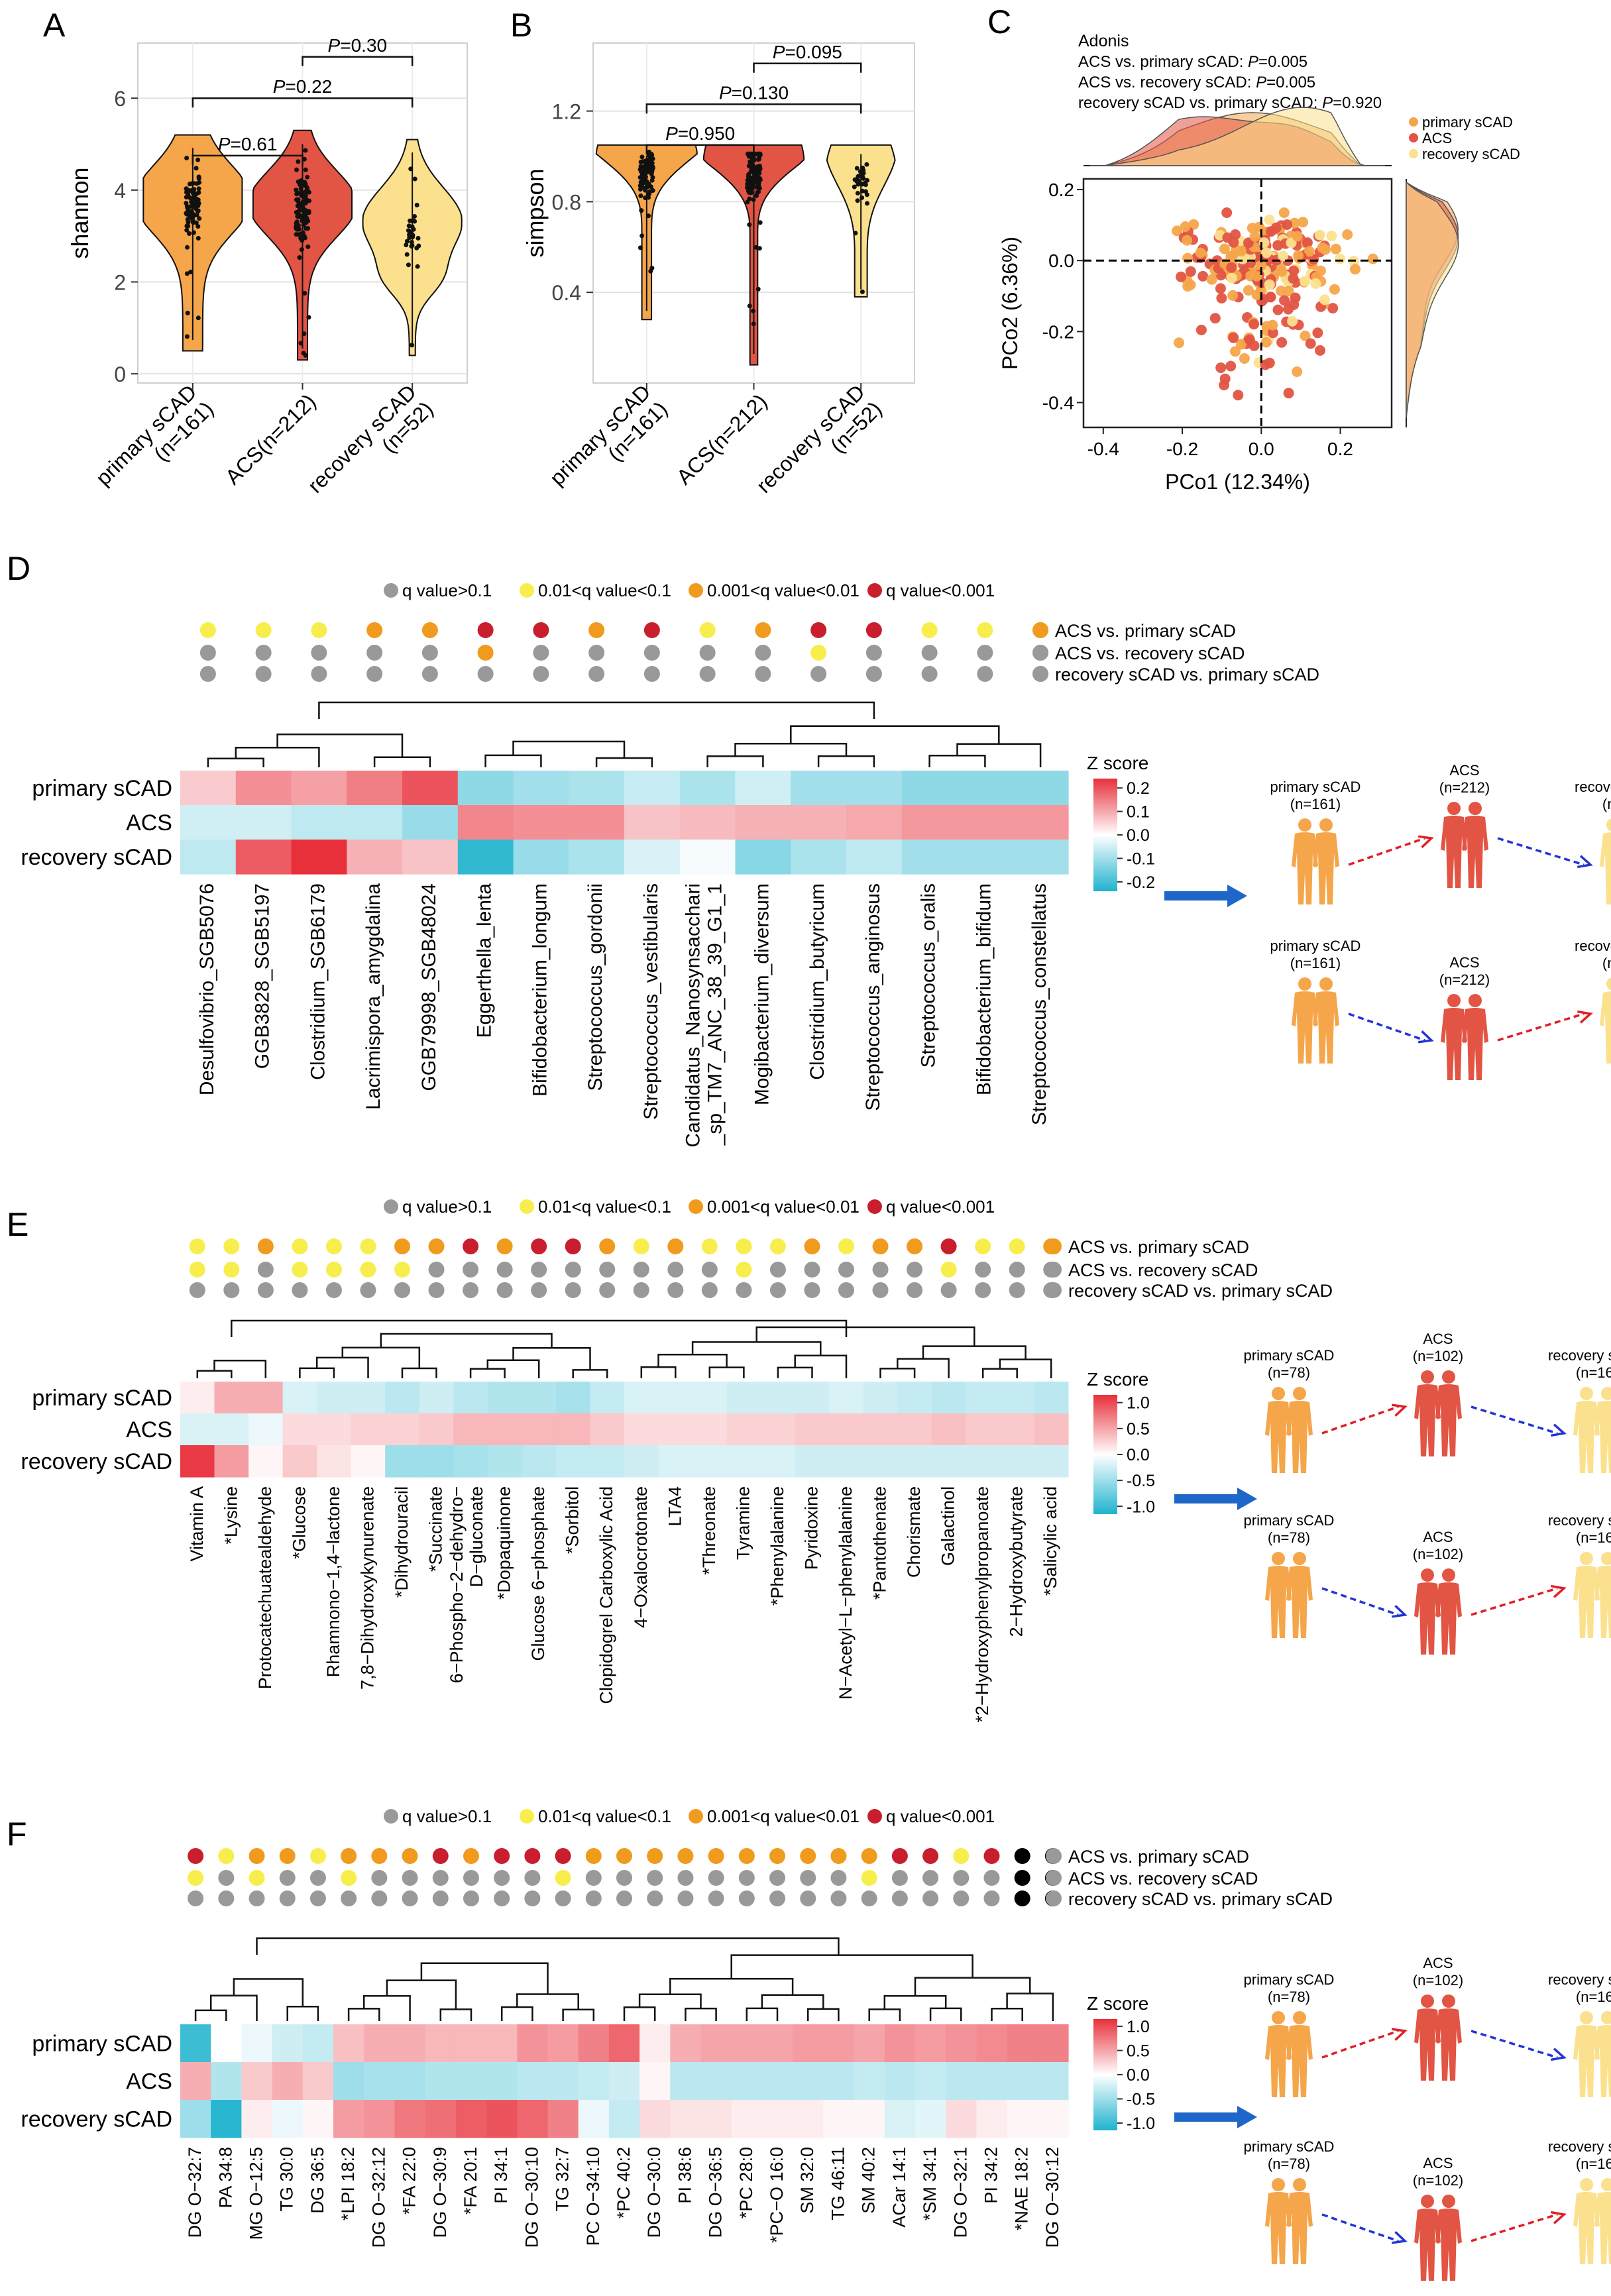  I want to click on panelE-comparison-label: ACS vs. primary sCAD, so click(1158, 1247).